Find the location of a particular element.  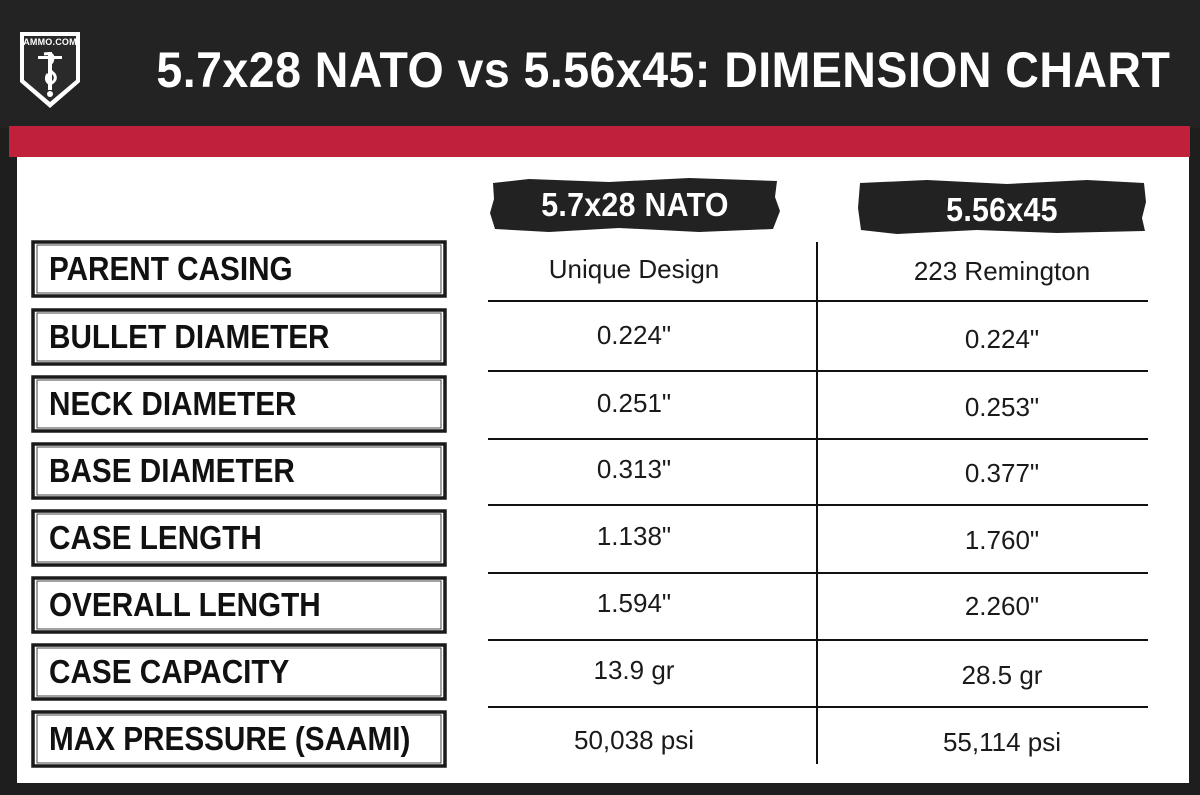

row-label-text: PARENT CASING is located at coordinates (171, 268).